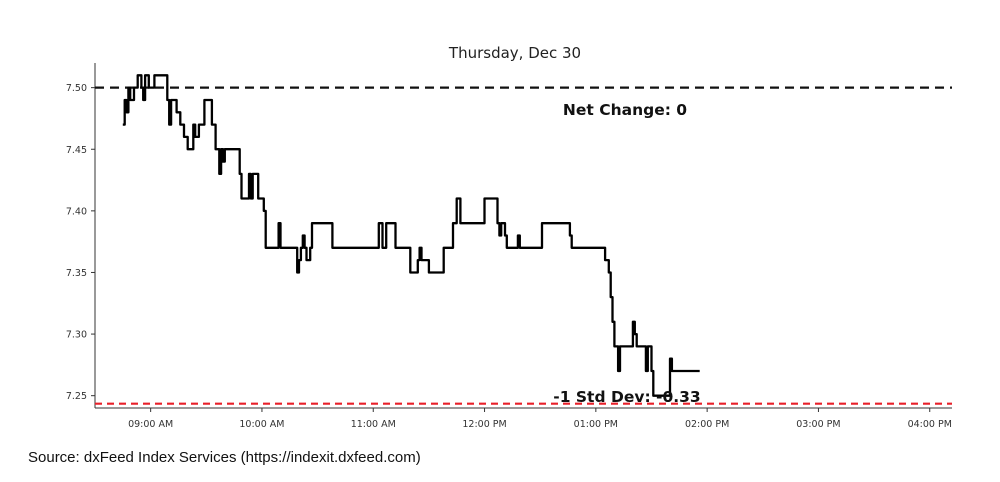 The height and width of the screenshot is (482, 1000). Describe the element at coordinates (76, 273) in the screenshot. I see `y-tick-label: 7.35` at that location.